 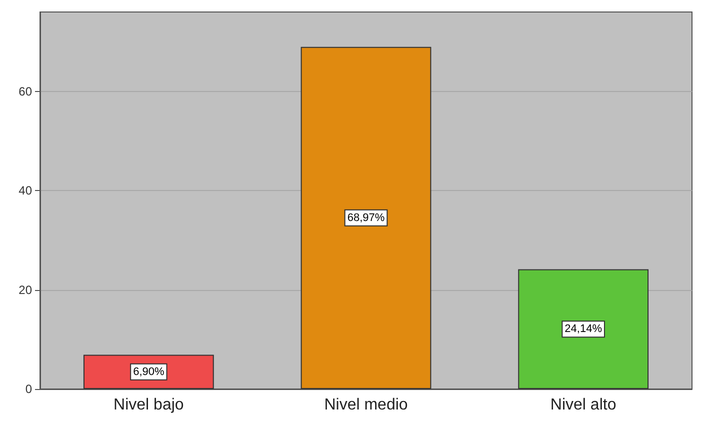 I want to click on data-label: 24,14%, so click(x=583, y=329).